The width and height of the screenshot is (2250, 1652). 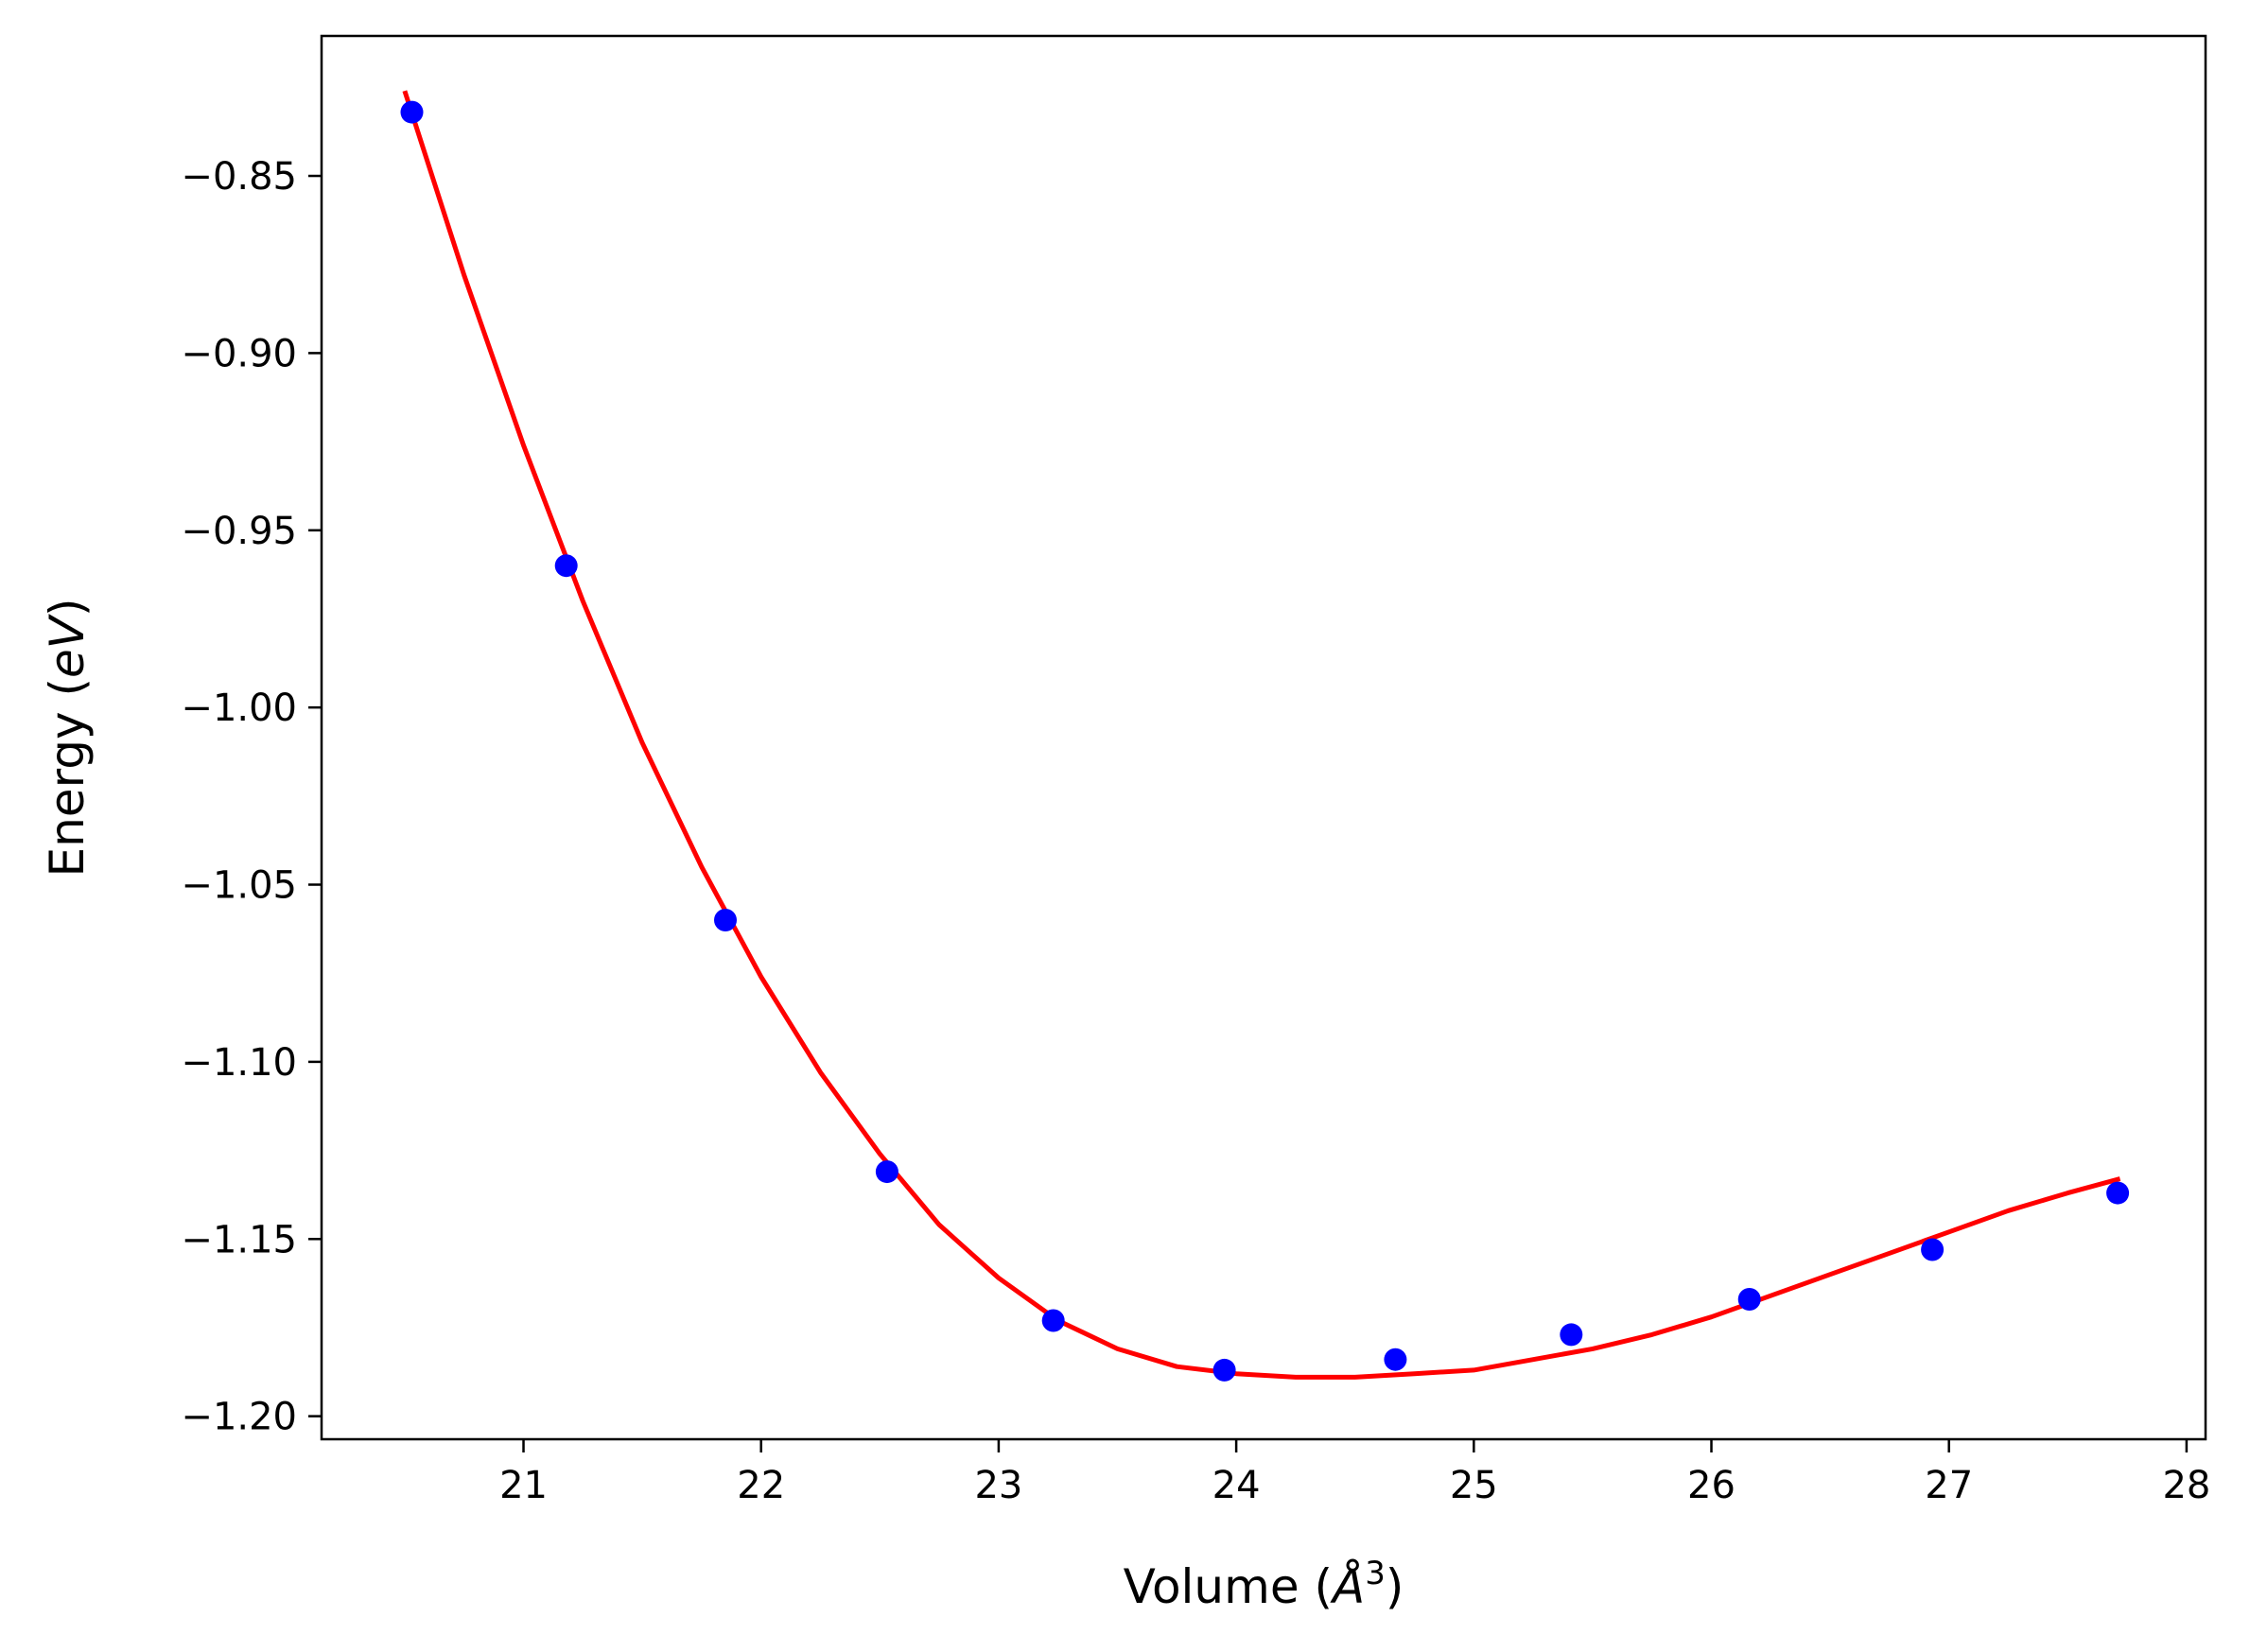 I want to click on x-tick-label: 25, so click(x=1474, y=1486).